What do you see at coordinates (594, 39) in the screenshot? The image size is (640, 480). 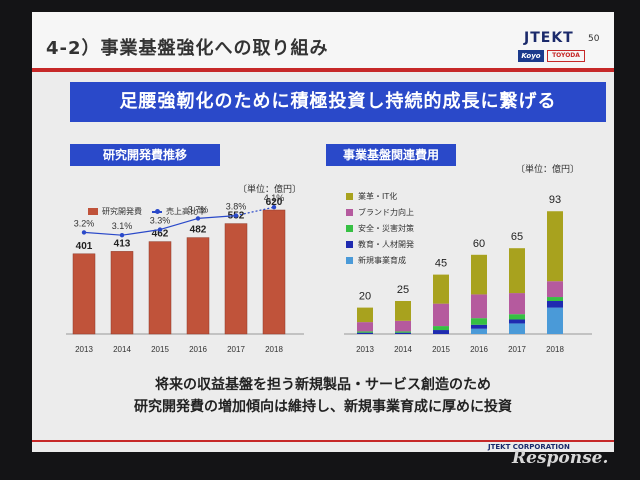 I see `page-number: 50` at bounding box center [594, 39].